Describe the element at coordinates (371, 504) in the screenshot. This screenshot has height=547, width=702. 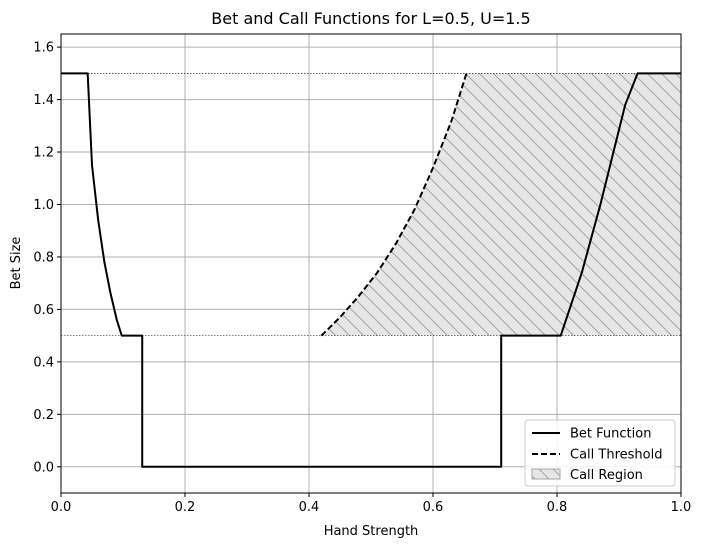
I see `x-axis-ticks: 0.0 0.2 0.4 0.6 0.8 1.0` at that location.